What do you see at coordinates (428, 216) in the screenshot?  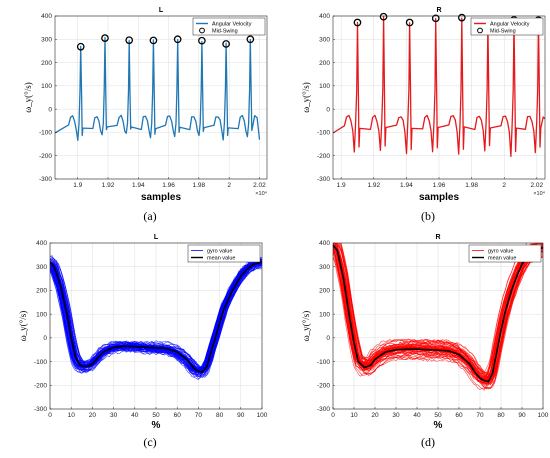 I see `caption-b: (b)` at bounding box center [428, 216].